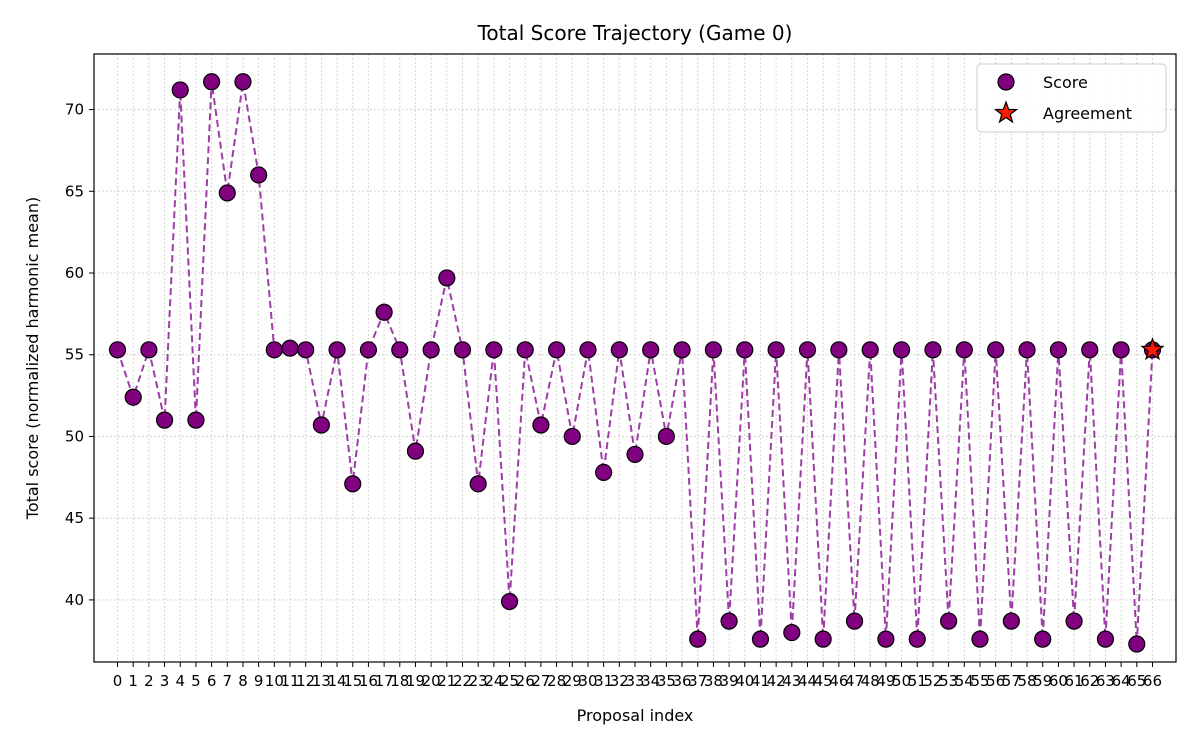 The image size is (1200, 754). Describe the element at coordinates (74, 600) in the screenshot. I see `y-tick-label: 40` at that location.